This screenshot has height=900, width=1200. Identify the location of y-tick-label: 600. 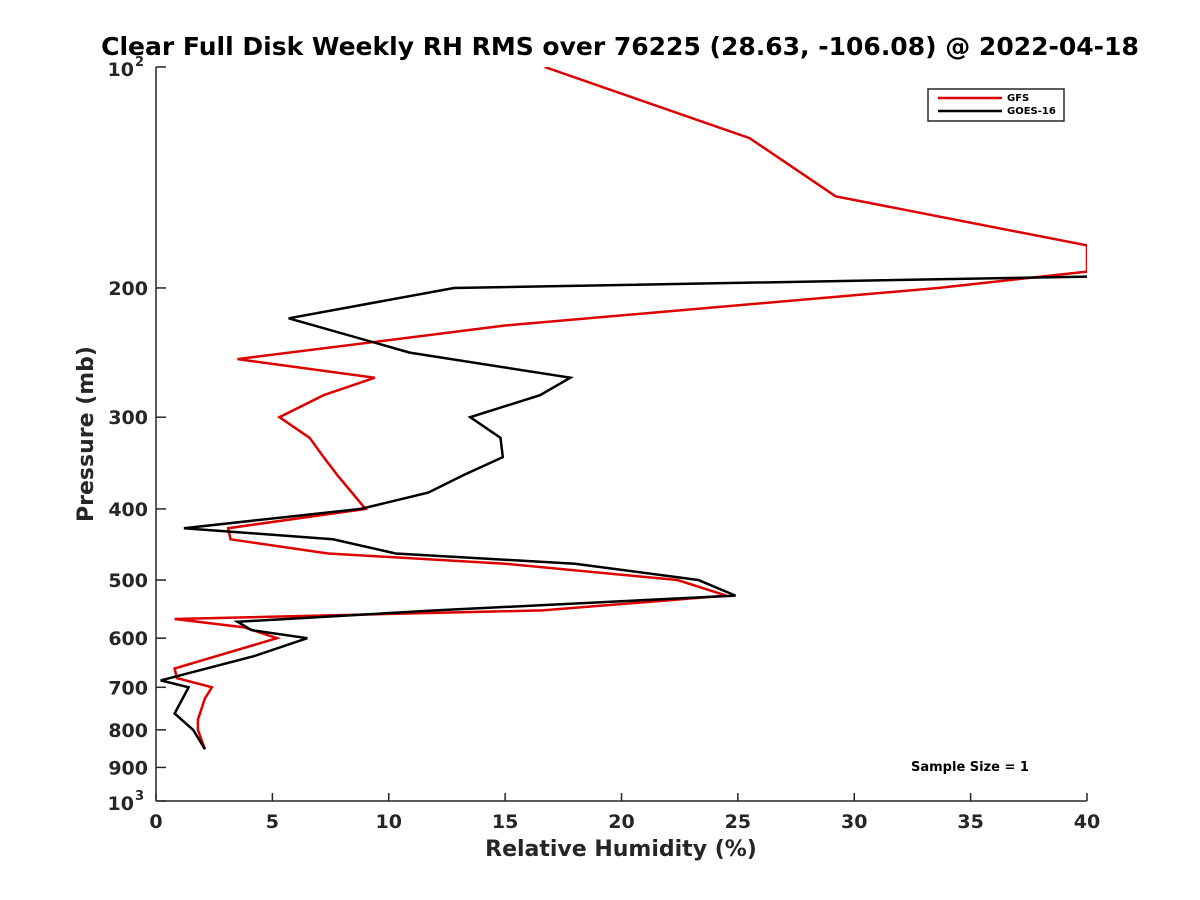
(128, 639).